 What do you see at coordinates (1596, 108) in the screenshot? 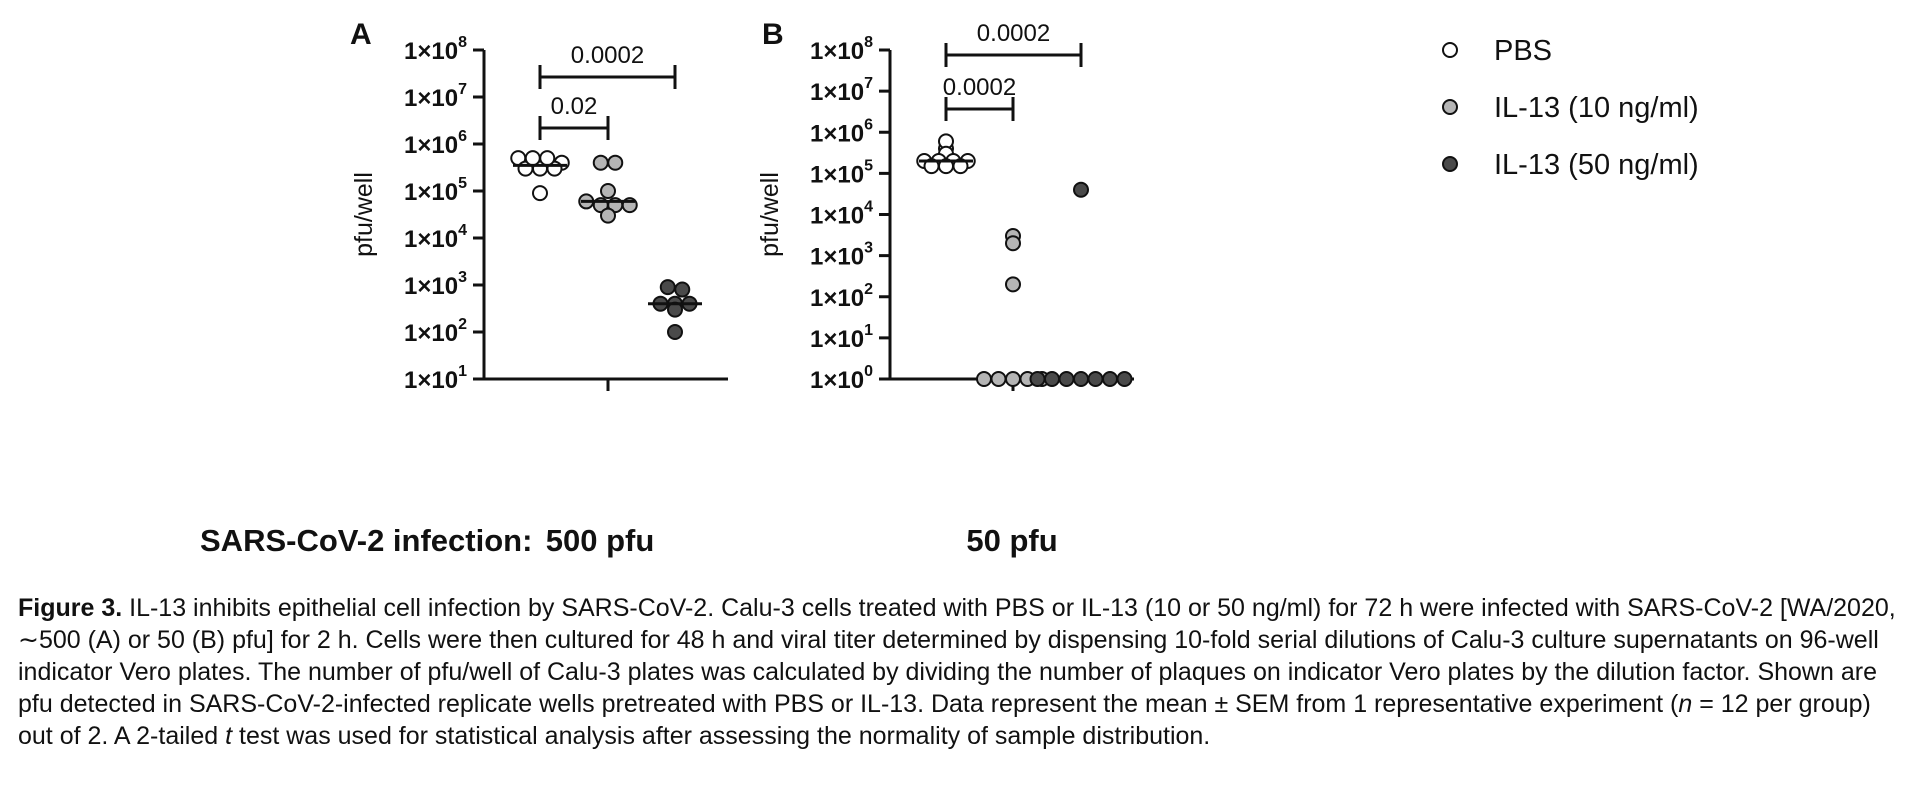
I see `legend-label: IL-13 (10 ng/ml)` at bounding box center [1596, 108].